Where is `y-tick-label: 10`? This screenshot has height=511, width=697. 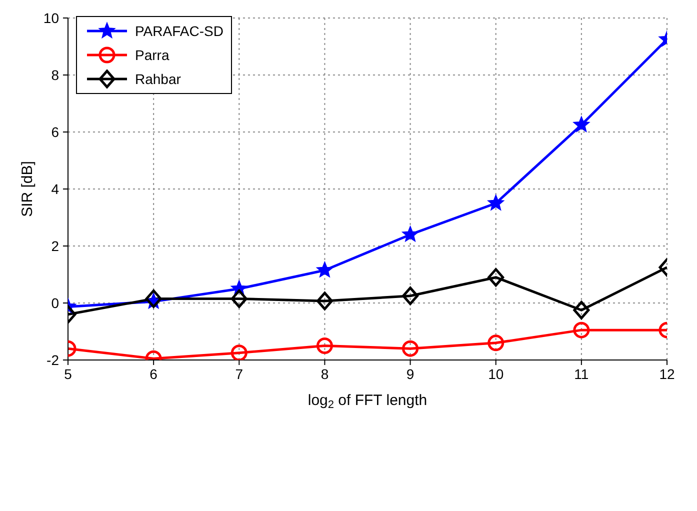 y-tick-label: 10 is located at coordinates (51, 18).